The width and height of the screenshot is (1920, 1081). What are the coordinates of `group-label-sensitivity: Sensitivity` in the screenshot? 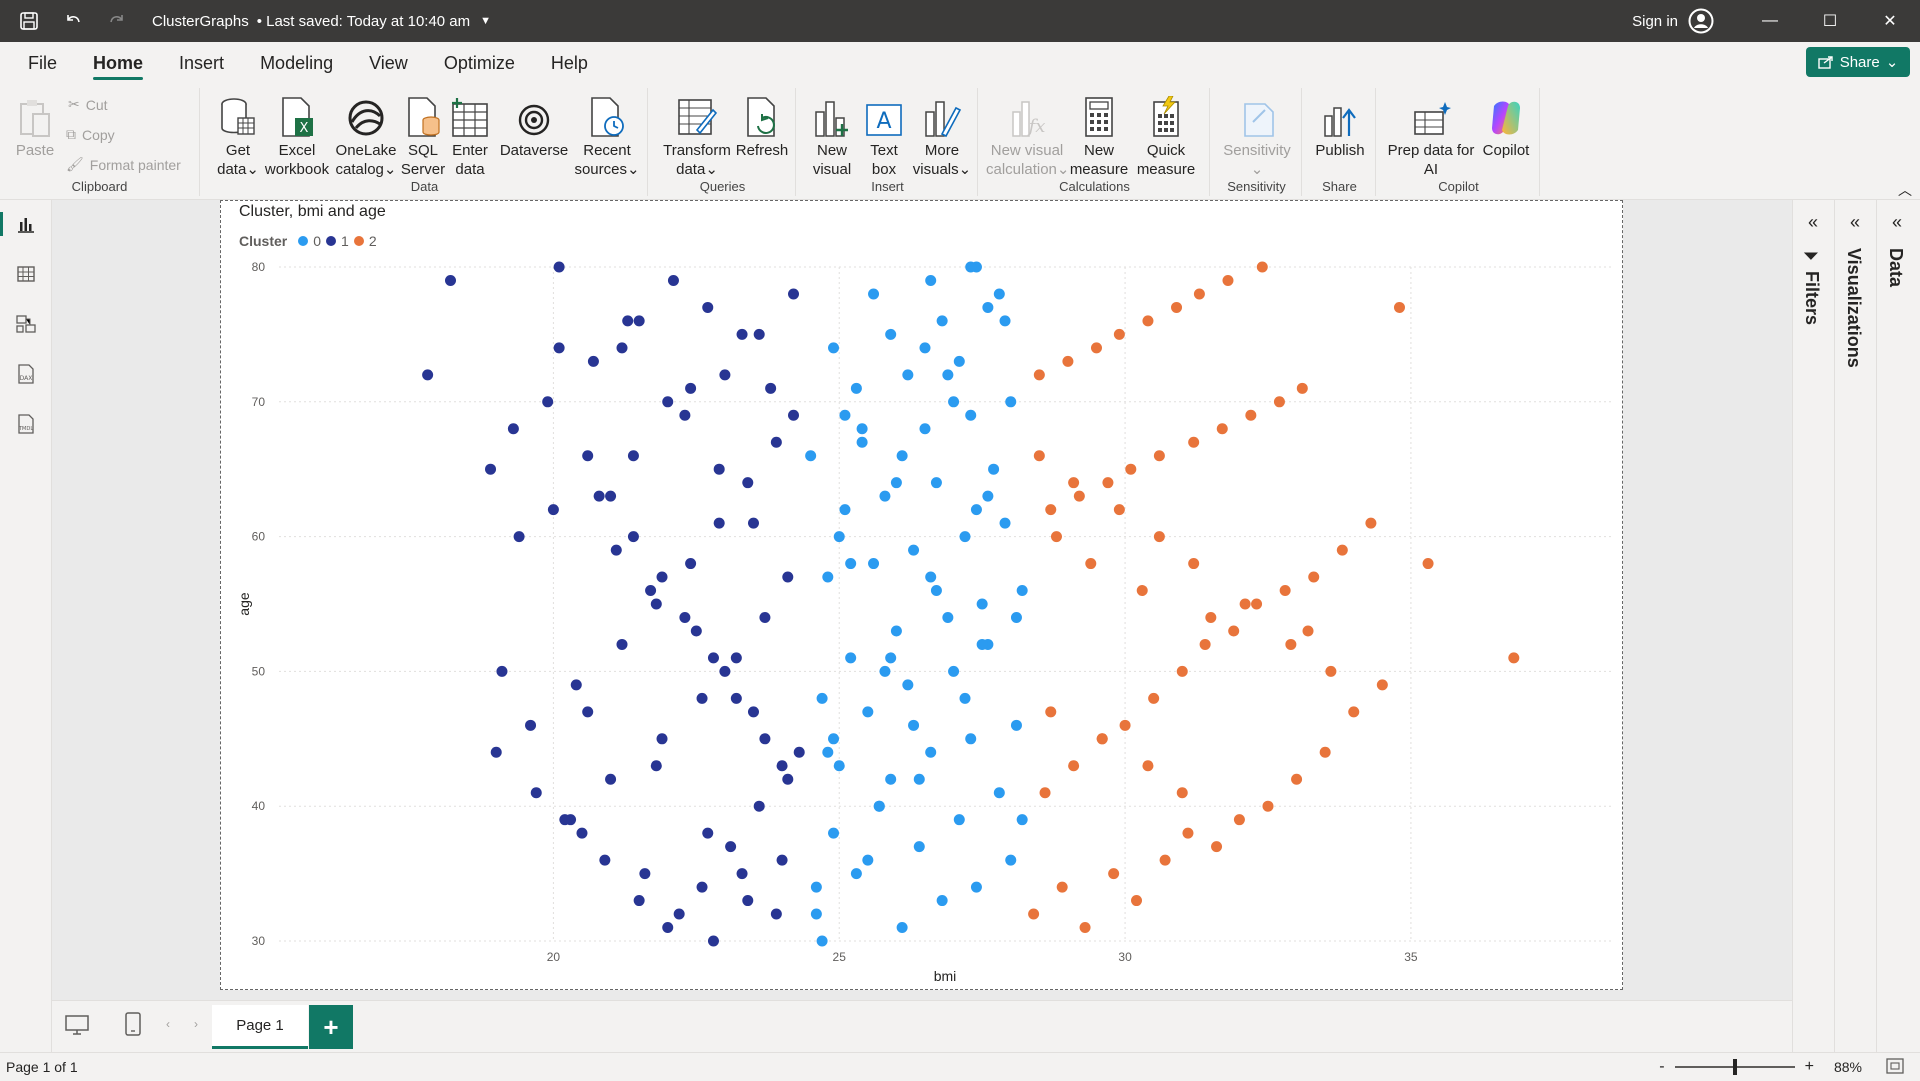 It's located at (1256, 186).